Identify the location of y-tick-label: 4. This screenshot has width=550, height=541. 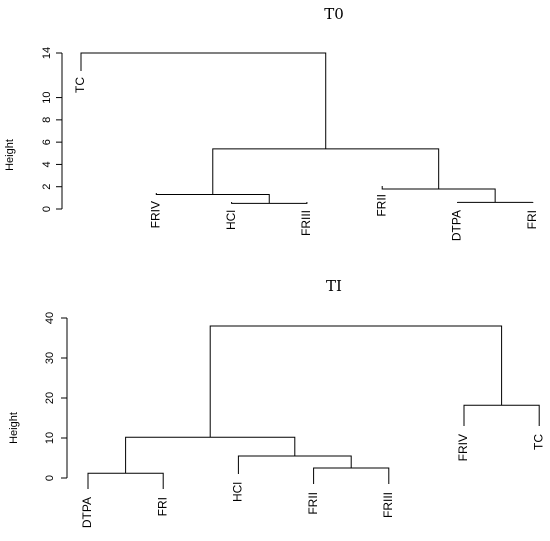
(47, 164).